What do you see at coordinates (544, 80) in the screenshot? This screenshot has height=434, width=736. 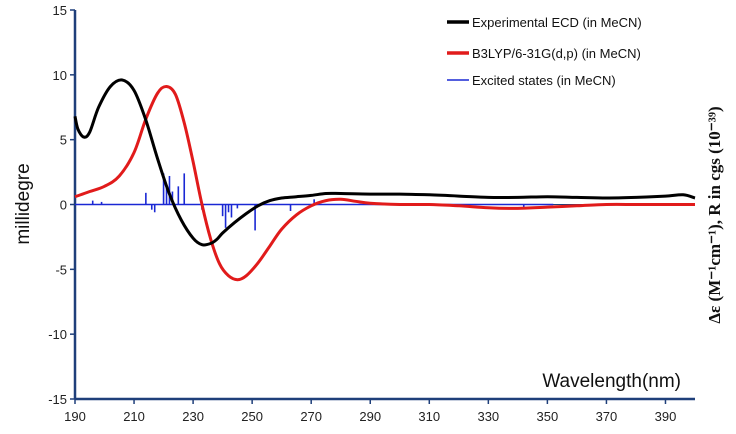 I see `legend-label-excited: Excited states (in MeCN)` at bounding box center [544, 80].